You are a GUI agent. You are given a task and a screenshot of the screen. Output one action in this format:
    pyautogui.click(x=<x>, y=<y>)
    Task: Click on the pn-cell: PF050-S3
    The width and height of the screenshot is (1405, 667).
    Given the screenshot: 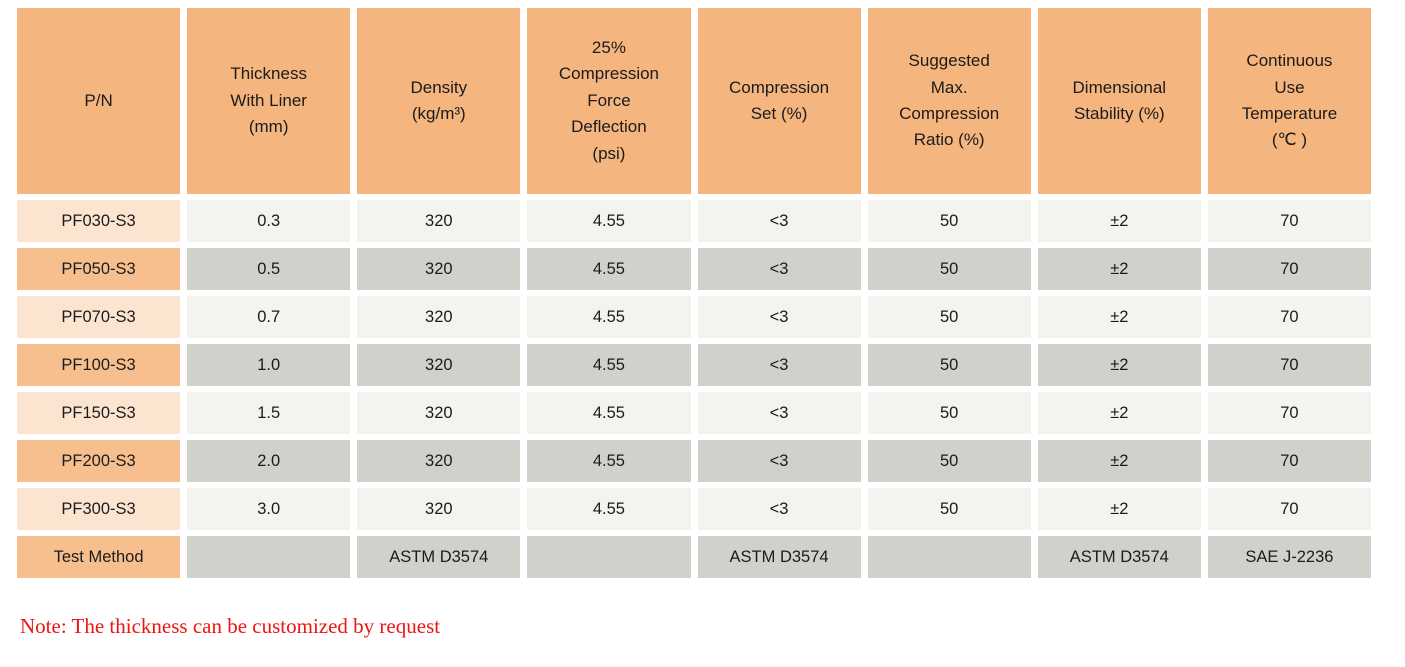 What is the action you would take?
    pyautogui.click(x=99, y=269)
    